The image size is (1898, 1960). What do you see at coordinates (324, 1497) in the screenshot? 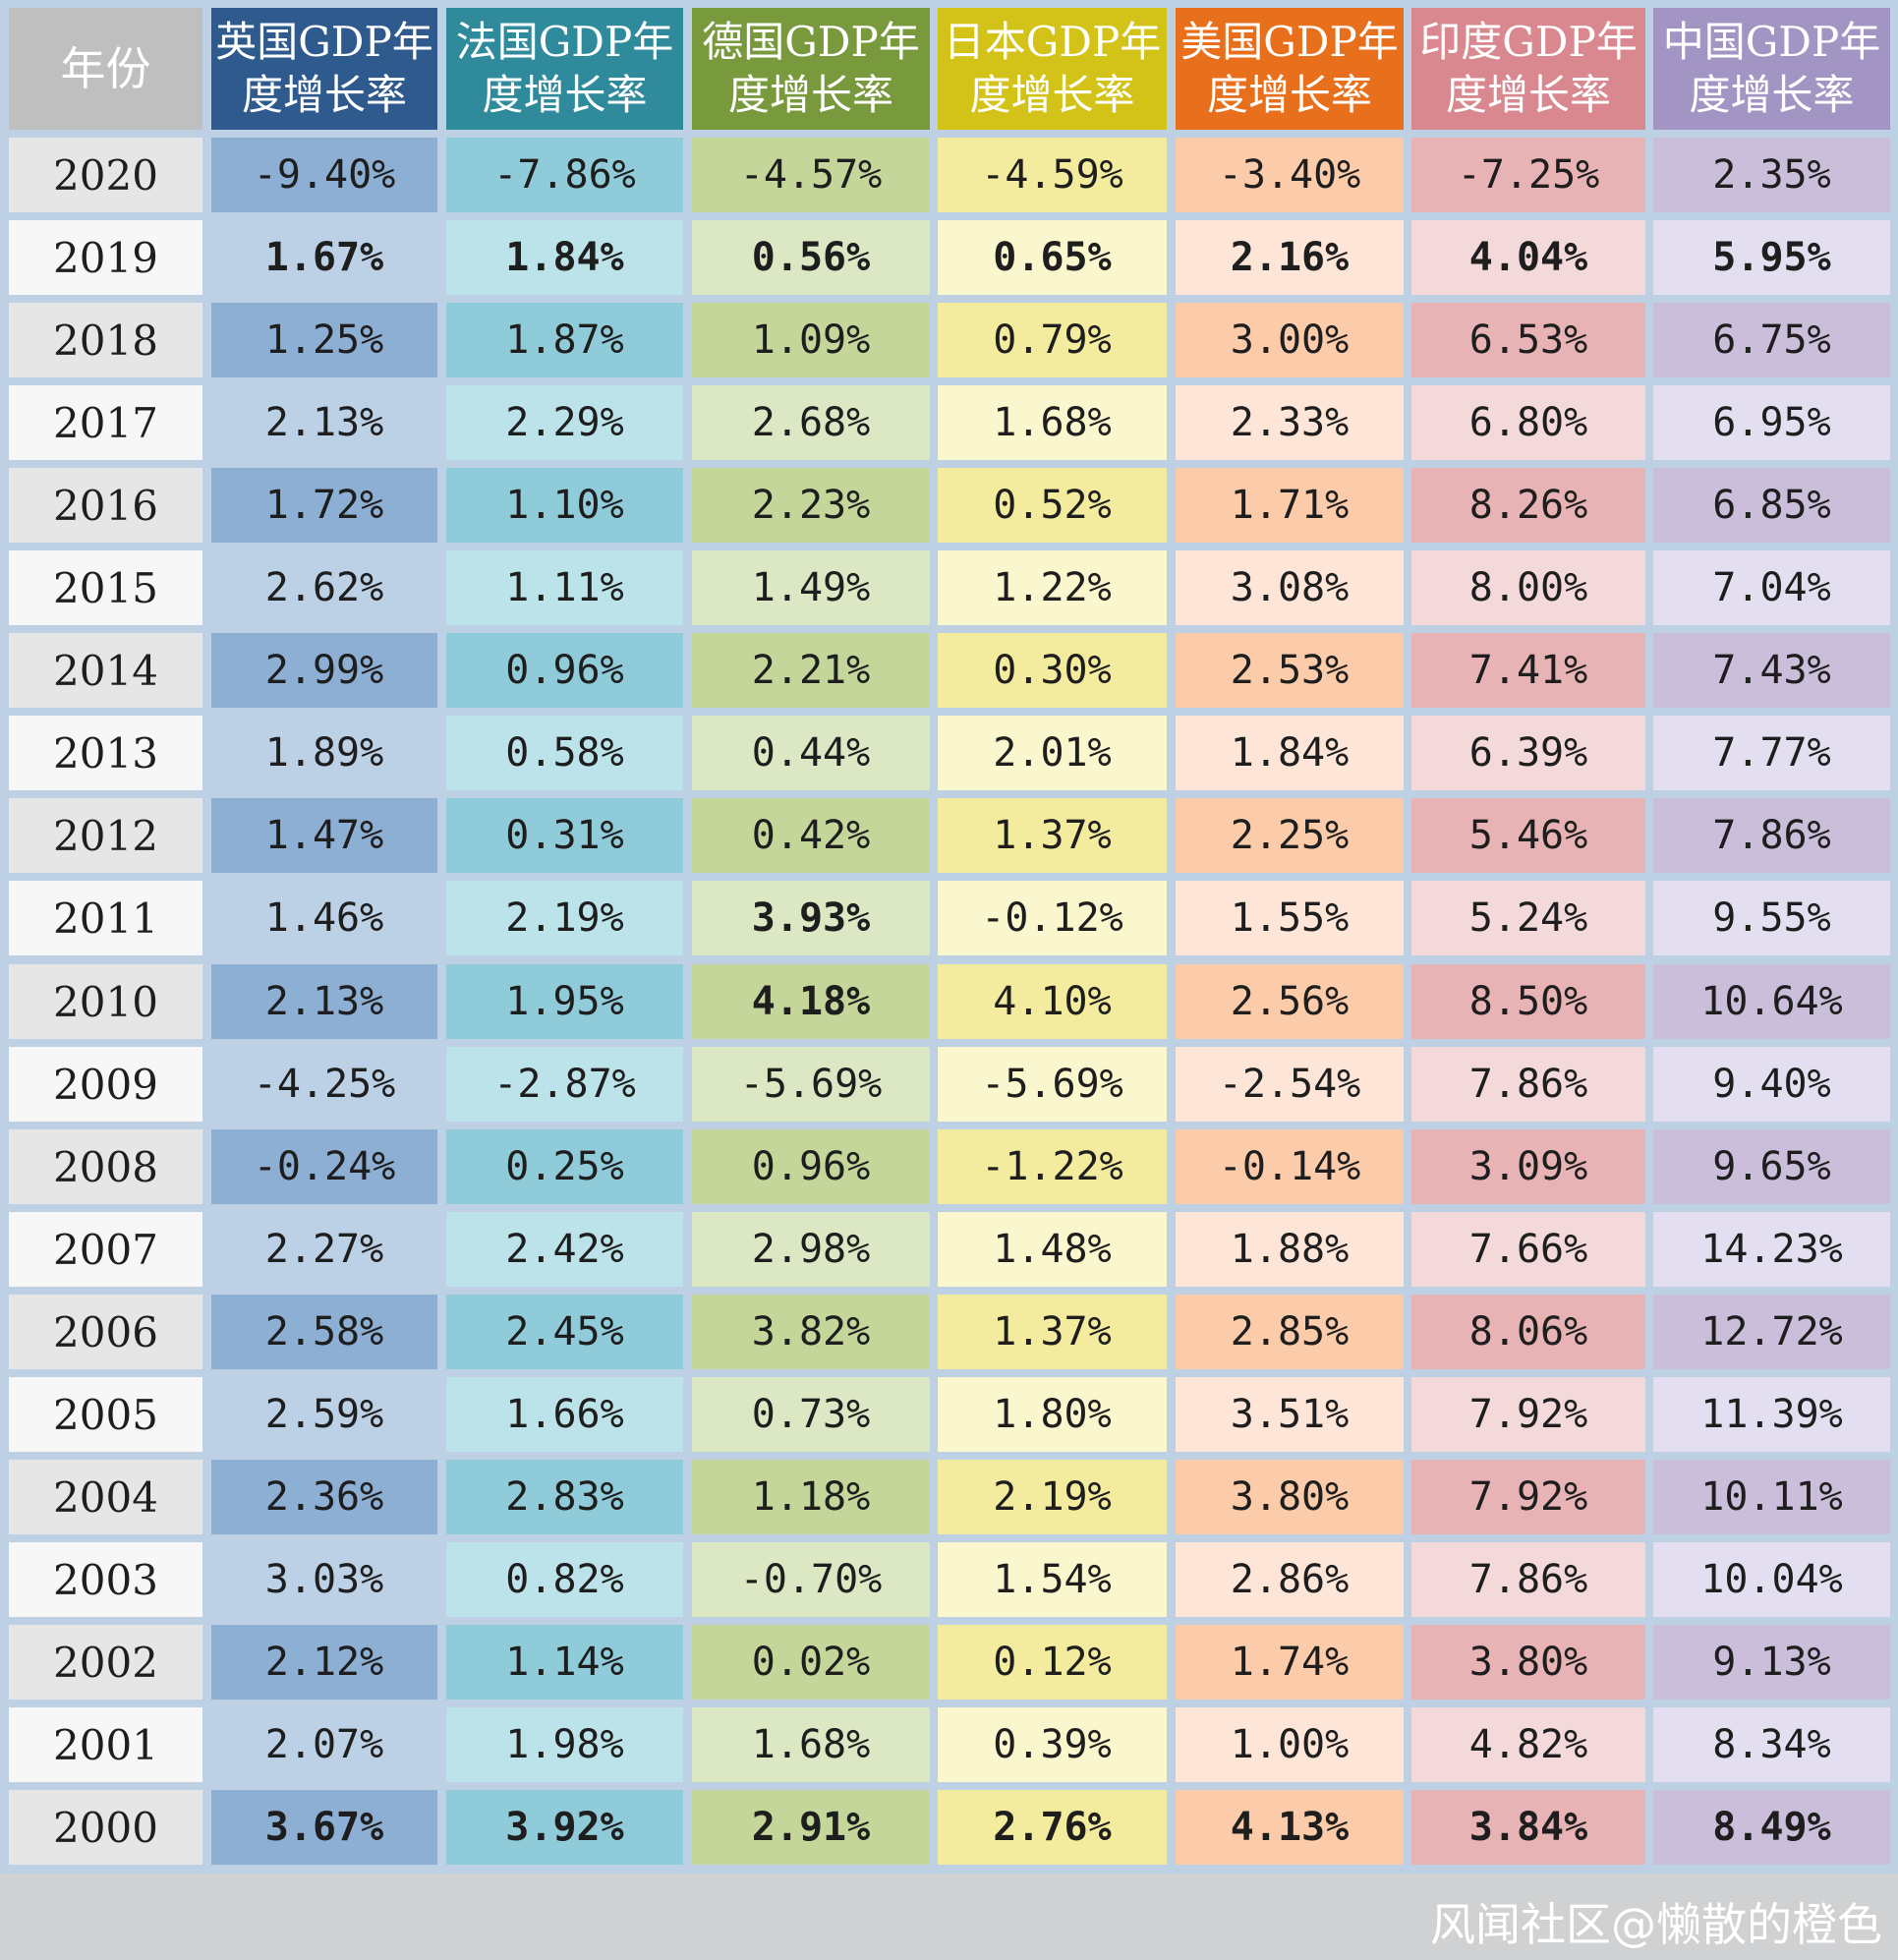
I see `value-cell: 2.36%` at bounding box center [324, 1497].